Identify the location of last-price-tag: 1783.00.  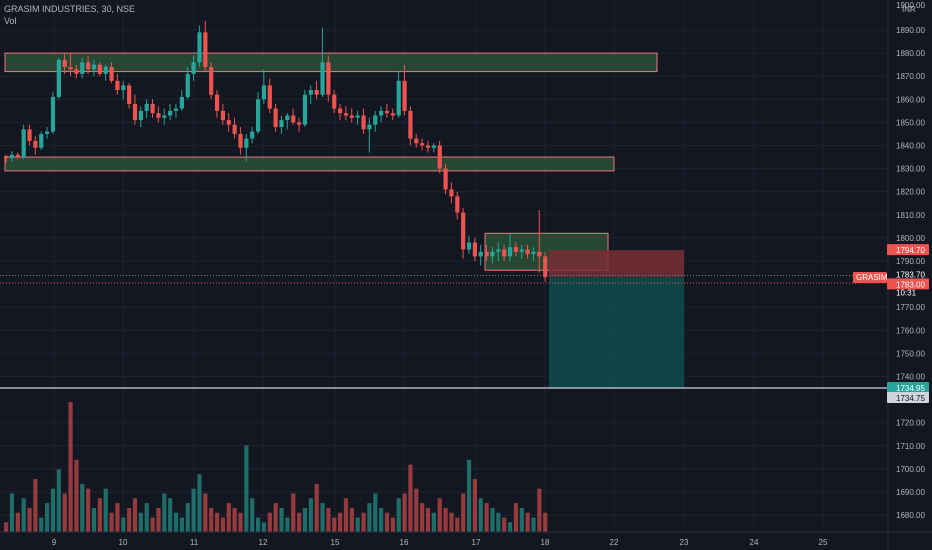
(910, 284).